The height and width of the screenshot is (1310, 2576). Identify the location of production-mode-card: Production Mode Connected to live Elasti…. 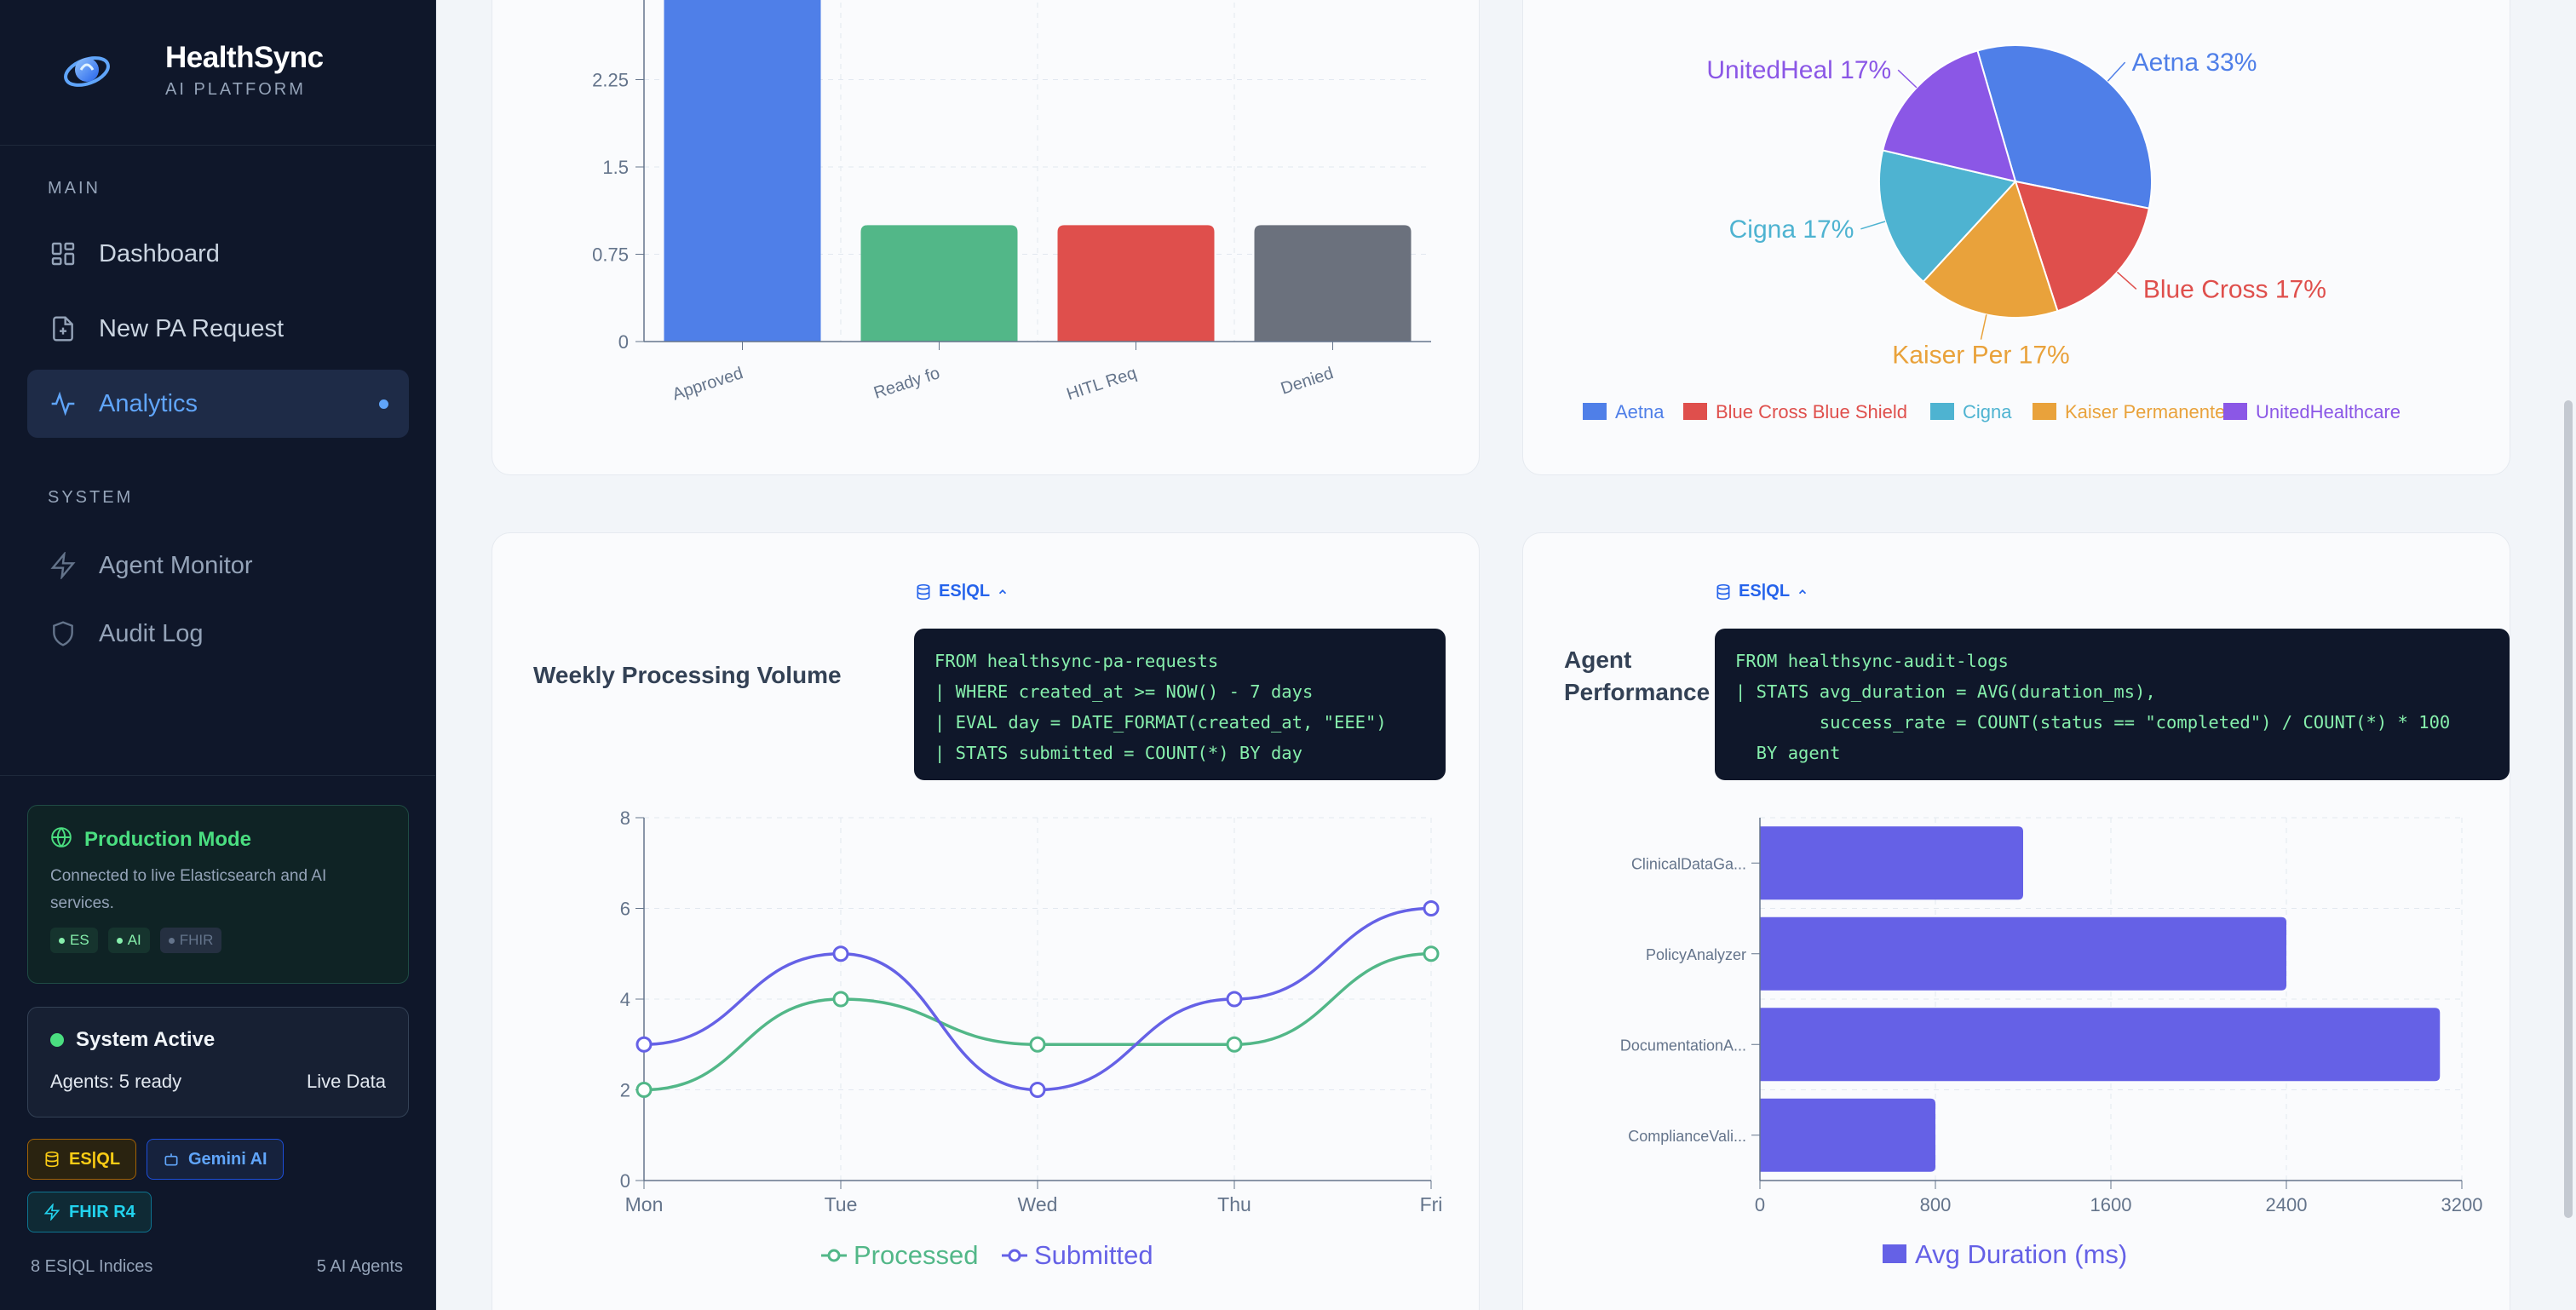
(218, 894).